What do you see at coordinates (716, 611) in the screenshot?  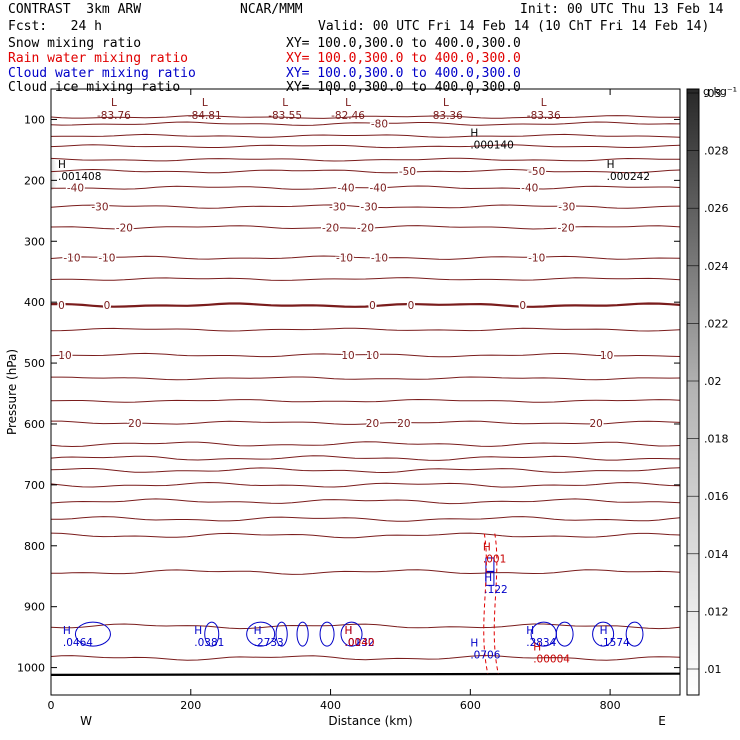 I see `colorbar-label: .012` at bounding box center [716, 611].